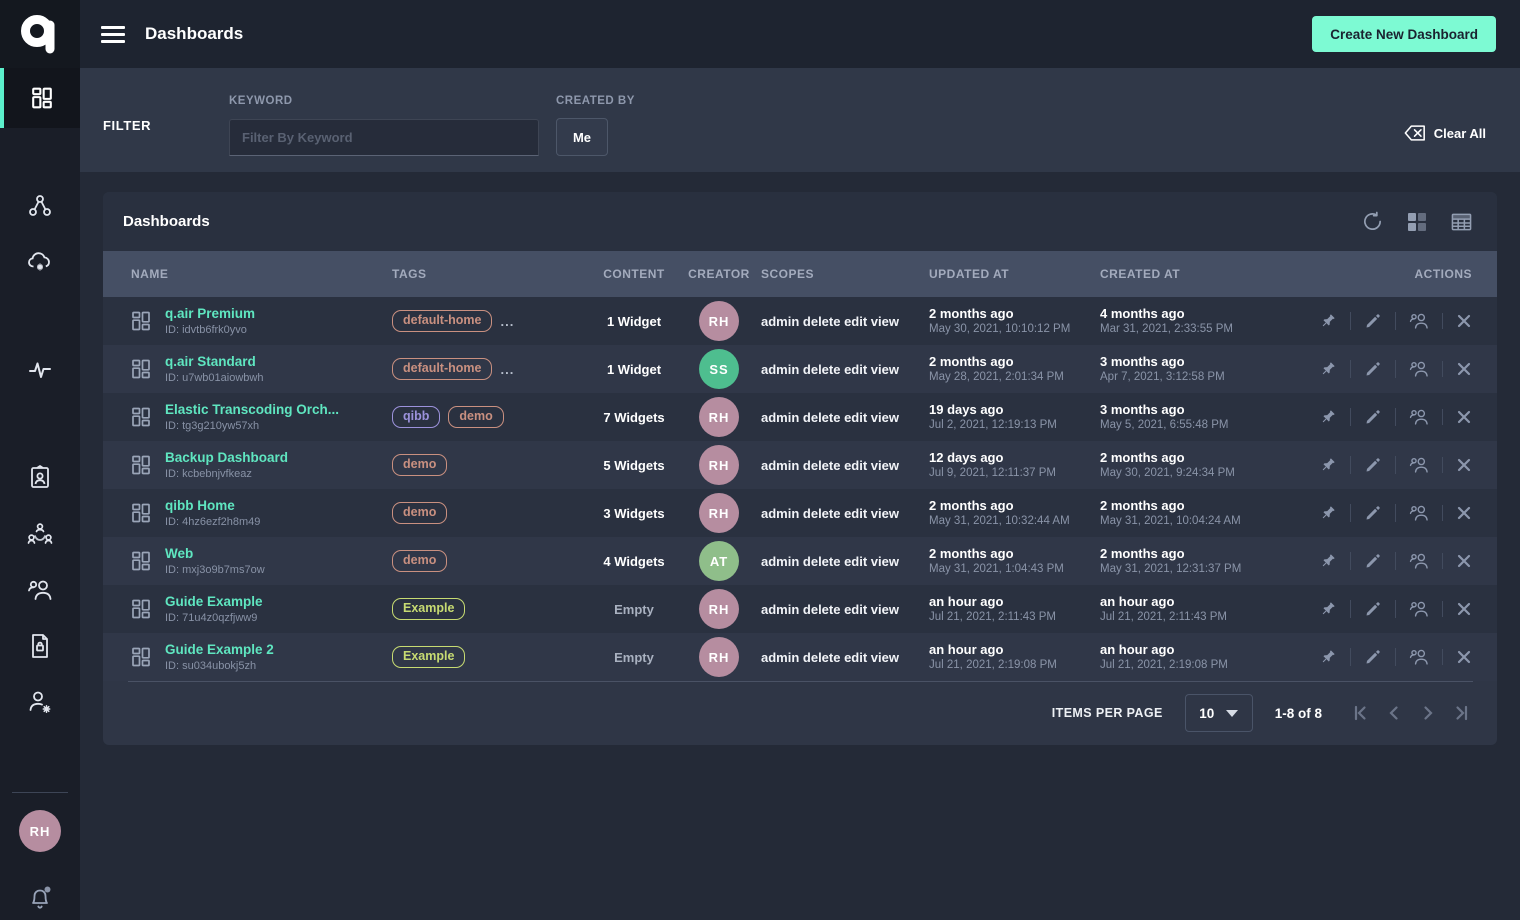 The image size is (1520, 920). Describe the element at coordinates (384, 137) in the screenshot. I see `keyword-input` at that location.